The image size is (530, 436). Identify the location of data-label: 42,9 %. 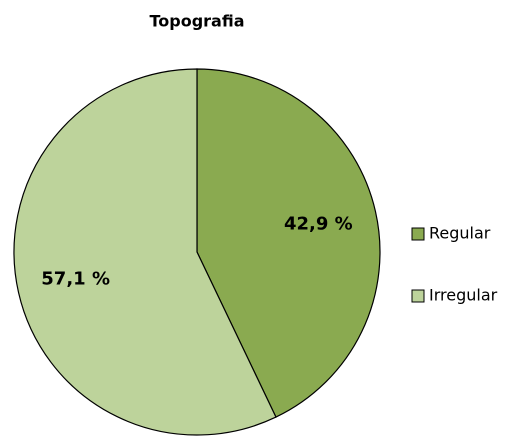
(318, 223).